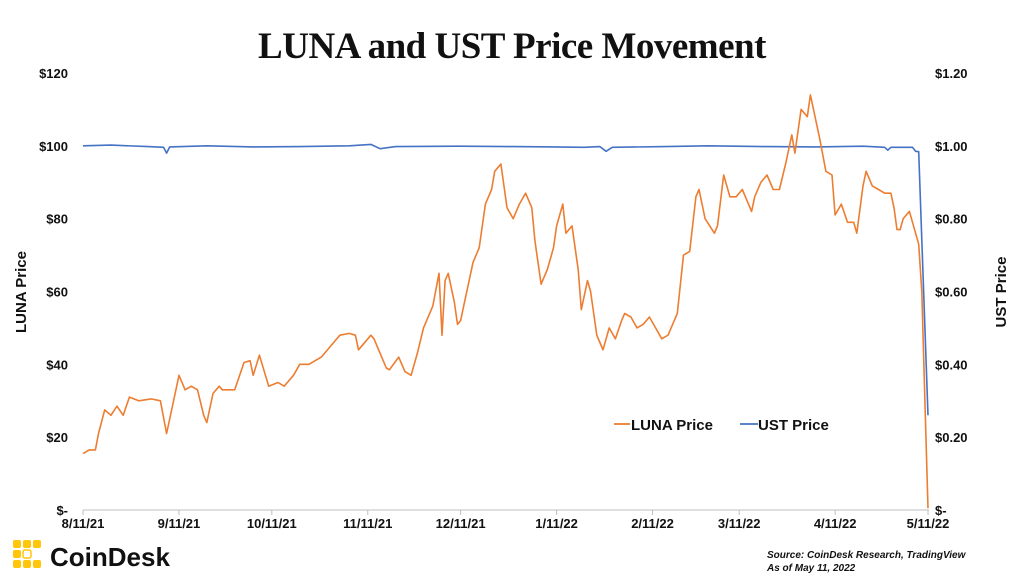  Describe the element at coordinates (652, 523) in the screenshot. I see `x-tick-label: 2/11/22` at that location.